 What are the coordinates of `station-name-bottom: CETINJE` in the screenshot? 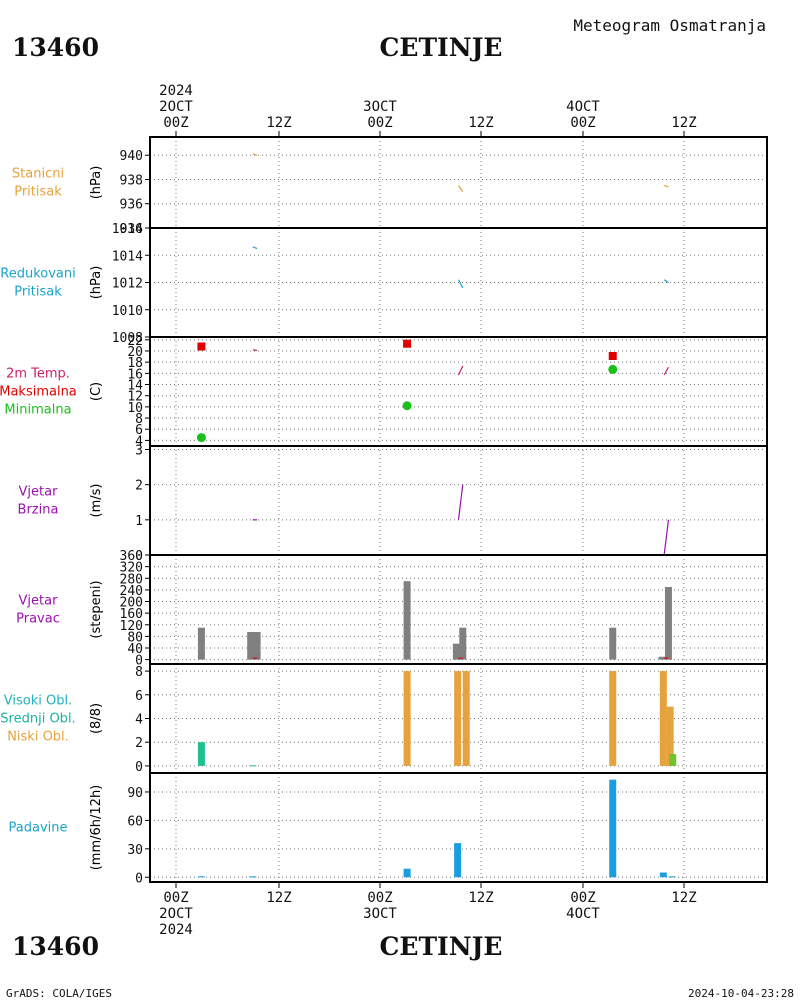 It's located at (441, 946).